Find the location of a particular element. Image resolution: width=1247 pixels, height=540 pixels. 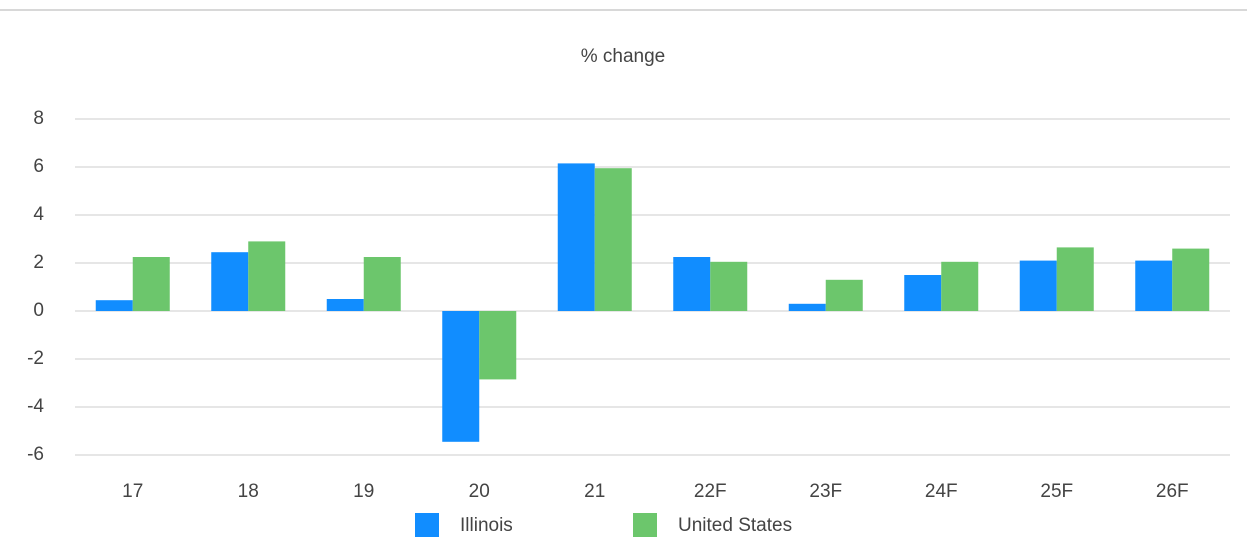

y-tick-label: 4 is located at coordinates (38, 214).